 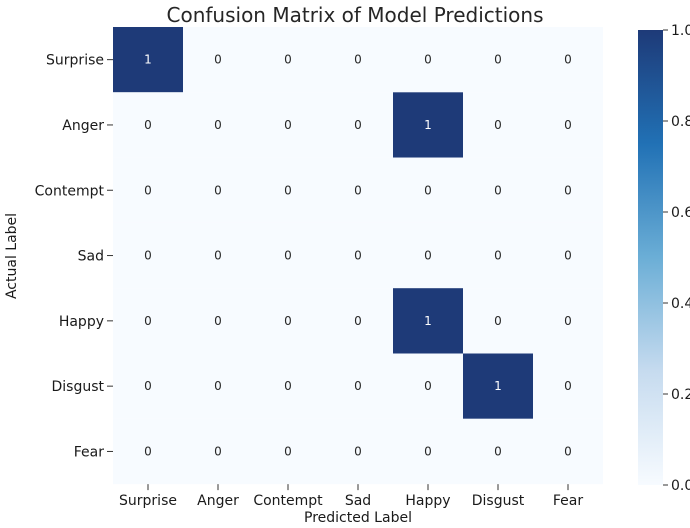 I want to click on y-tick-label: Surprise, so click(x=75, y=61).